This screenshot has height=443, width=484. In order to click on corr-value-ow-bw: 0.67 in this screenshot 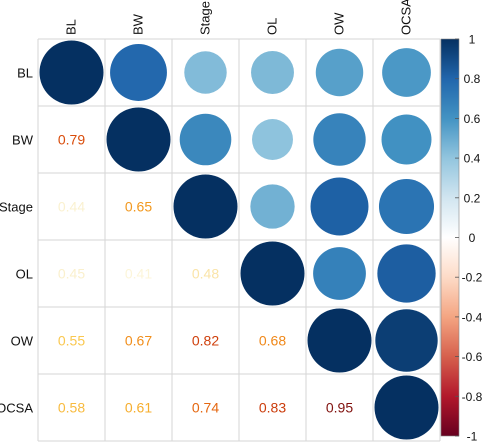, I will do `click(138, 341)`.